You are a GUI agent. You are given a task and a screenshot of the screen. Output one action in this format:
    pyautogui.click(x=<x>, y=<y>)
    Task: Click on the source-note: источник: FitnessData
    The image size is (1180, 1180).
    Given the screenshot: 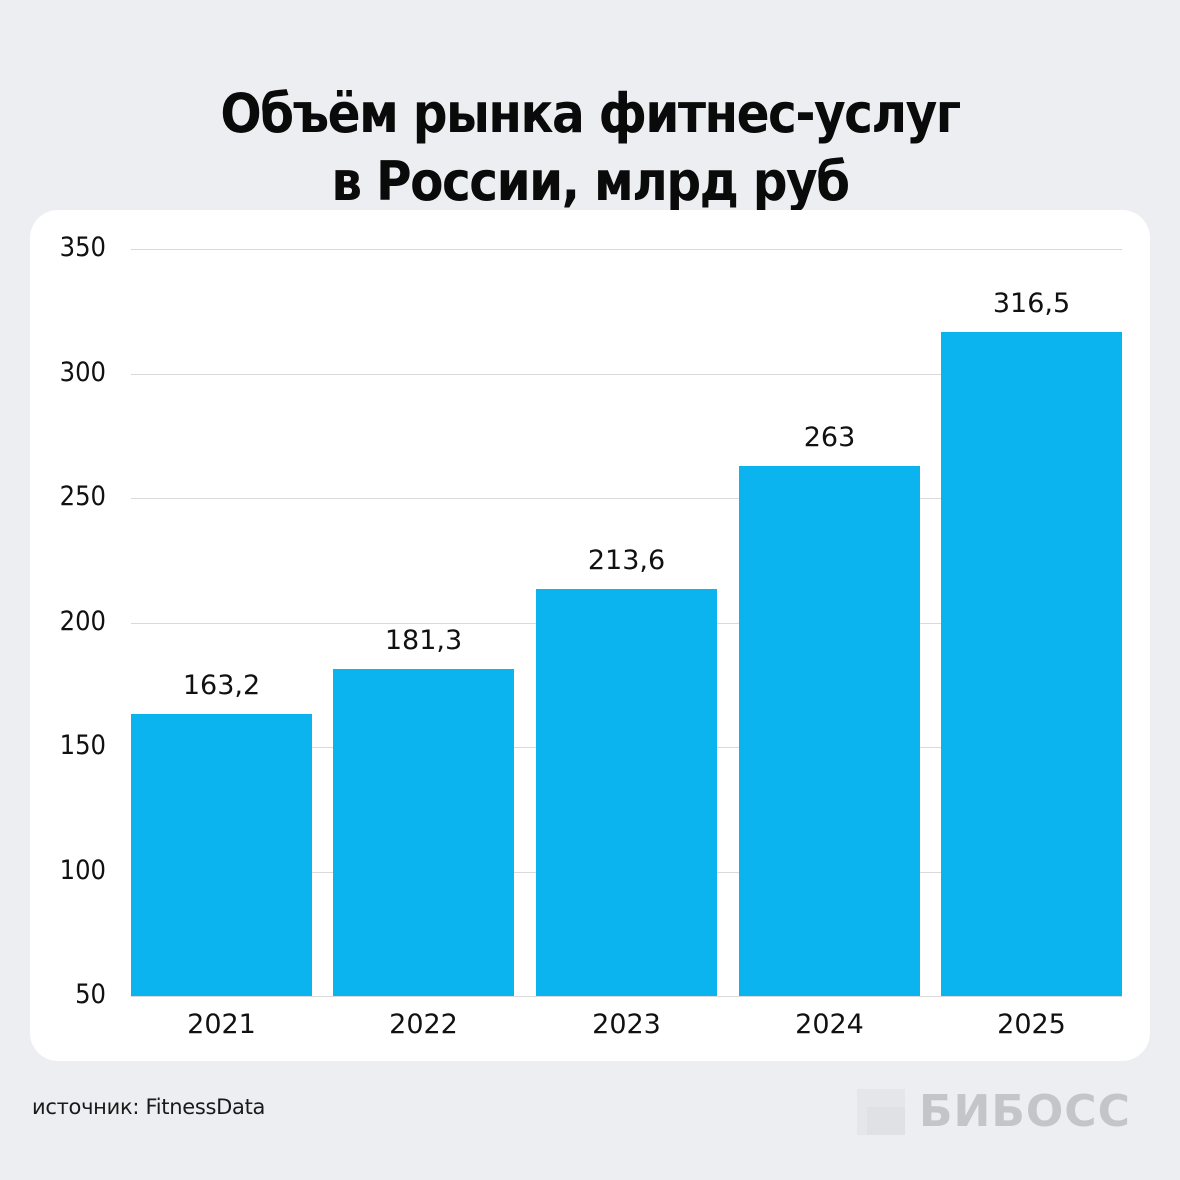 What is the action you would take?
    pyautogui.click(x=149, y=1107)
    